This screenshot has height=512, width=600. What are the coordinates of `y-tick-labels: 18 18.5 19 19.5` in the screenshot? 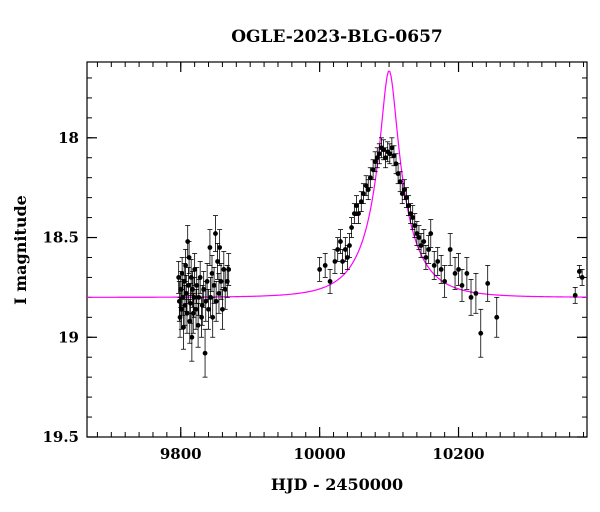 It's located at (60, 287).